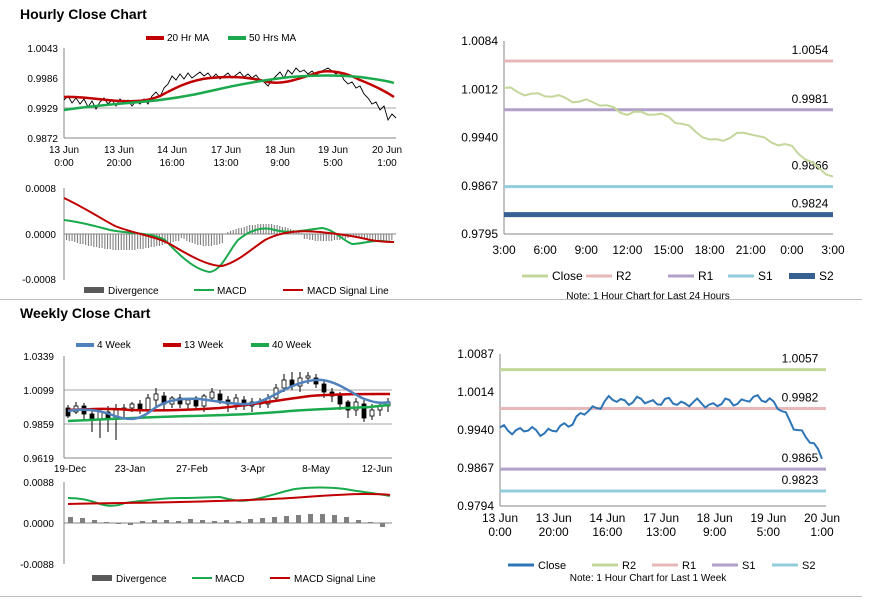 The width and height of the screenshot is (873, 601). I want to click on legend-label-50hrs-ma: 50 Hrs MA, so click(273, 38).